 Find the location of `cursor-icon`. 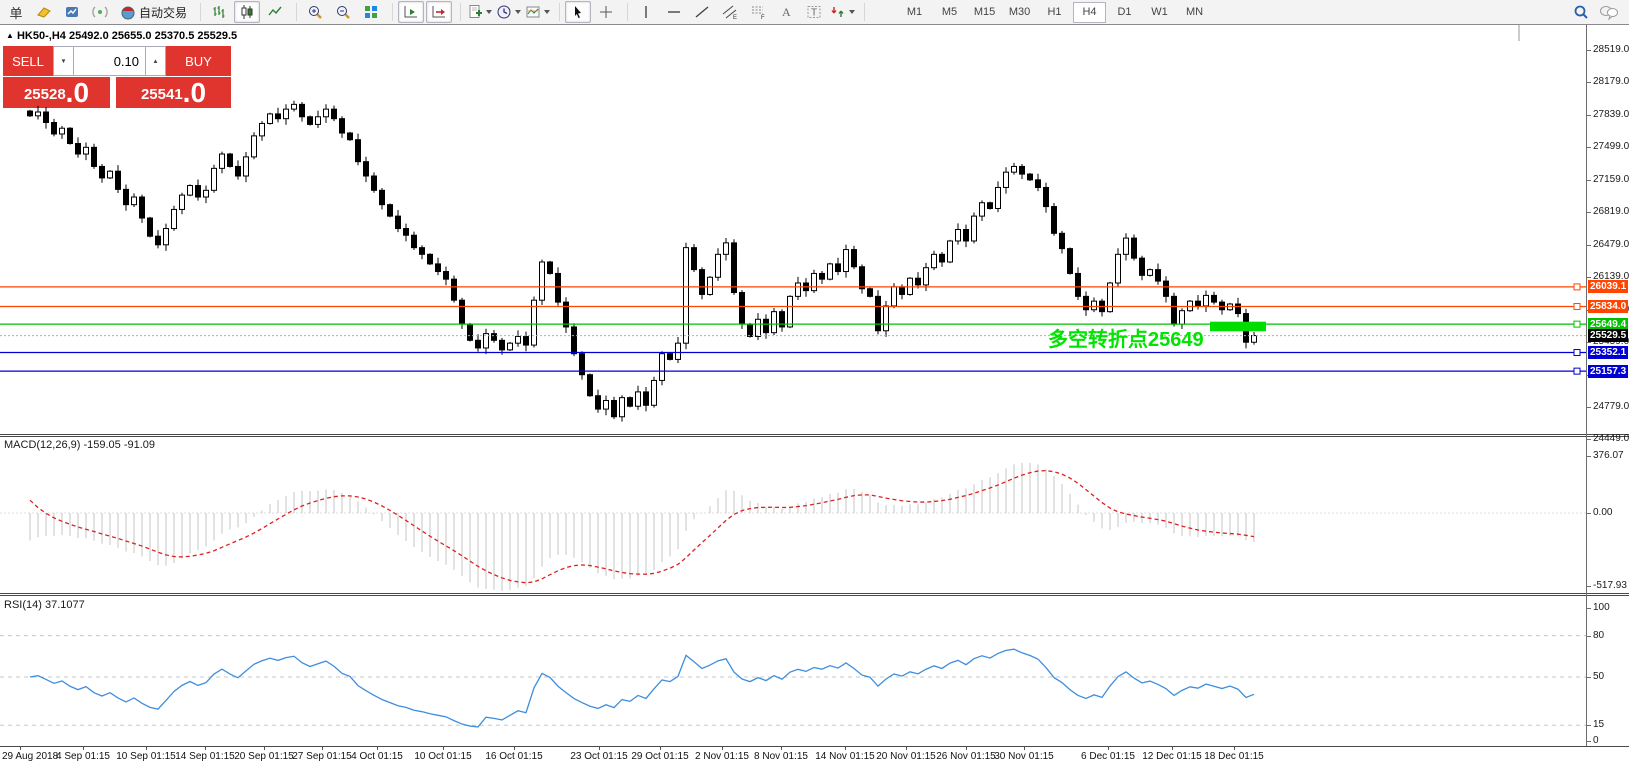

cursor-icon is located at coordinates (578, 12).